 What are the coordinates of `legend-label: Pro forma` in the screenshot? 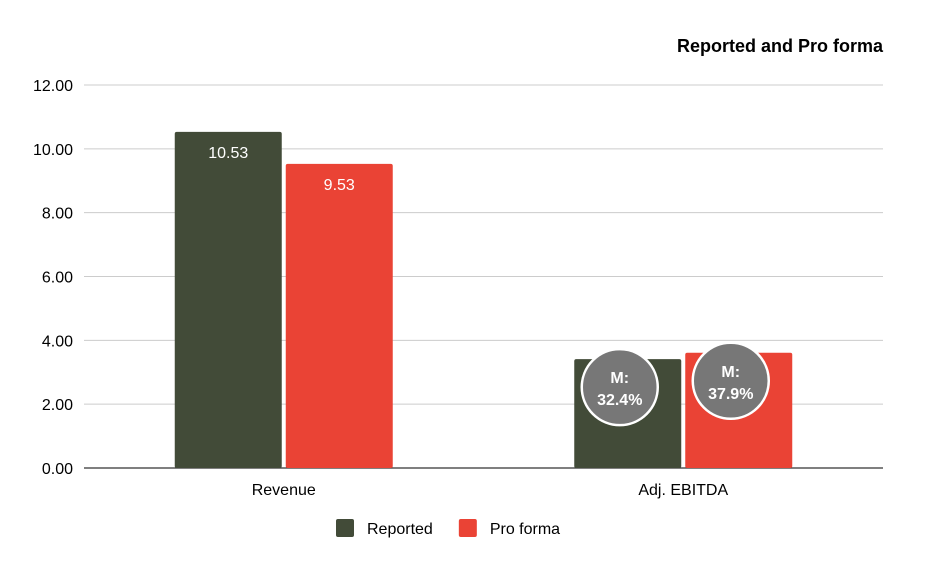 It's located at (525, 529).